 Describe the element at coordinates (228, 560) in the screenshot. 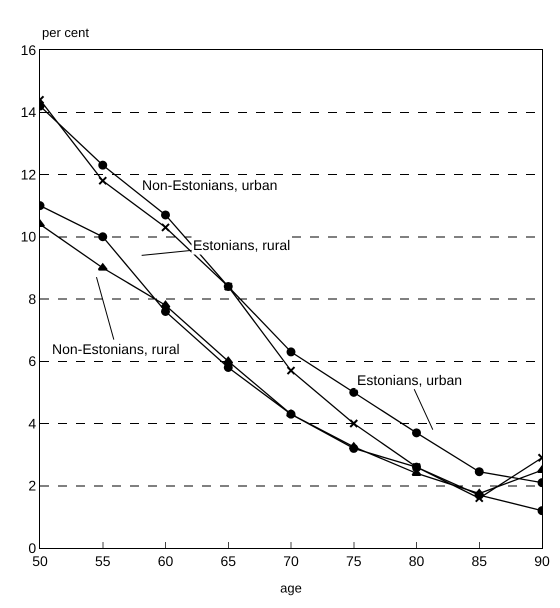

I see `x-tick-label: 65` at that location.